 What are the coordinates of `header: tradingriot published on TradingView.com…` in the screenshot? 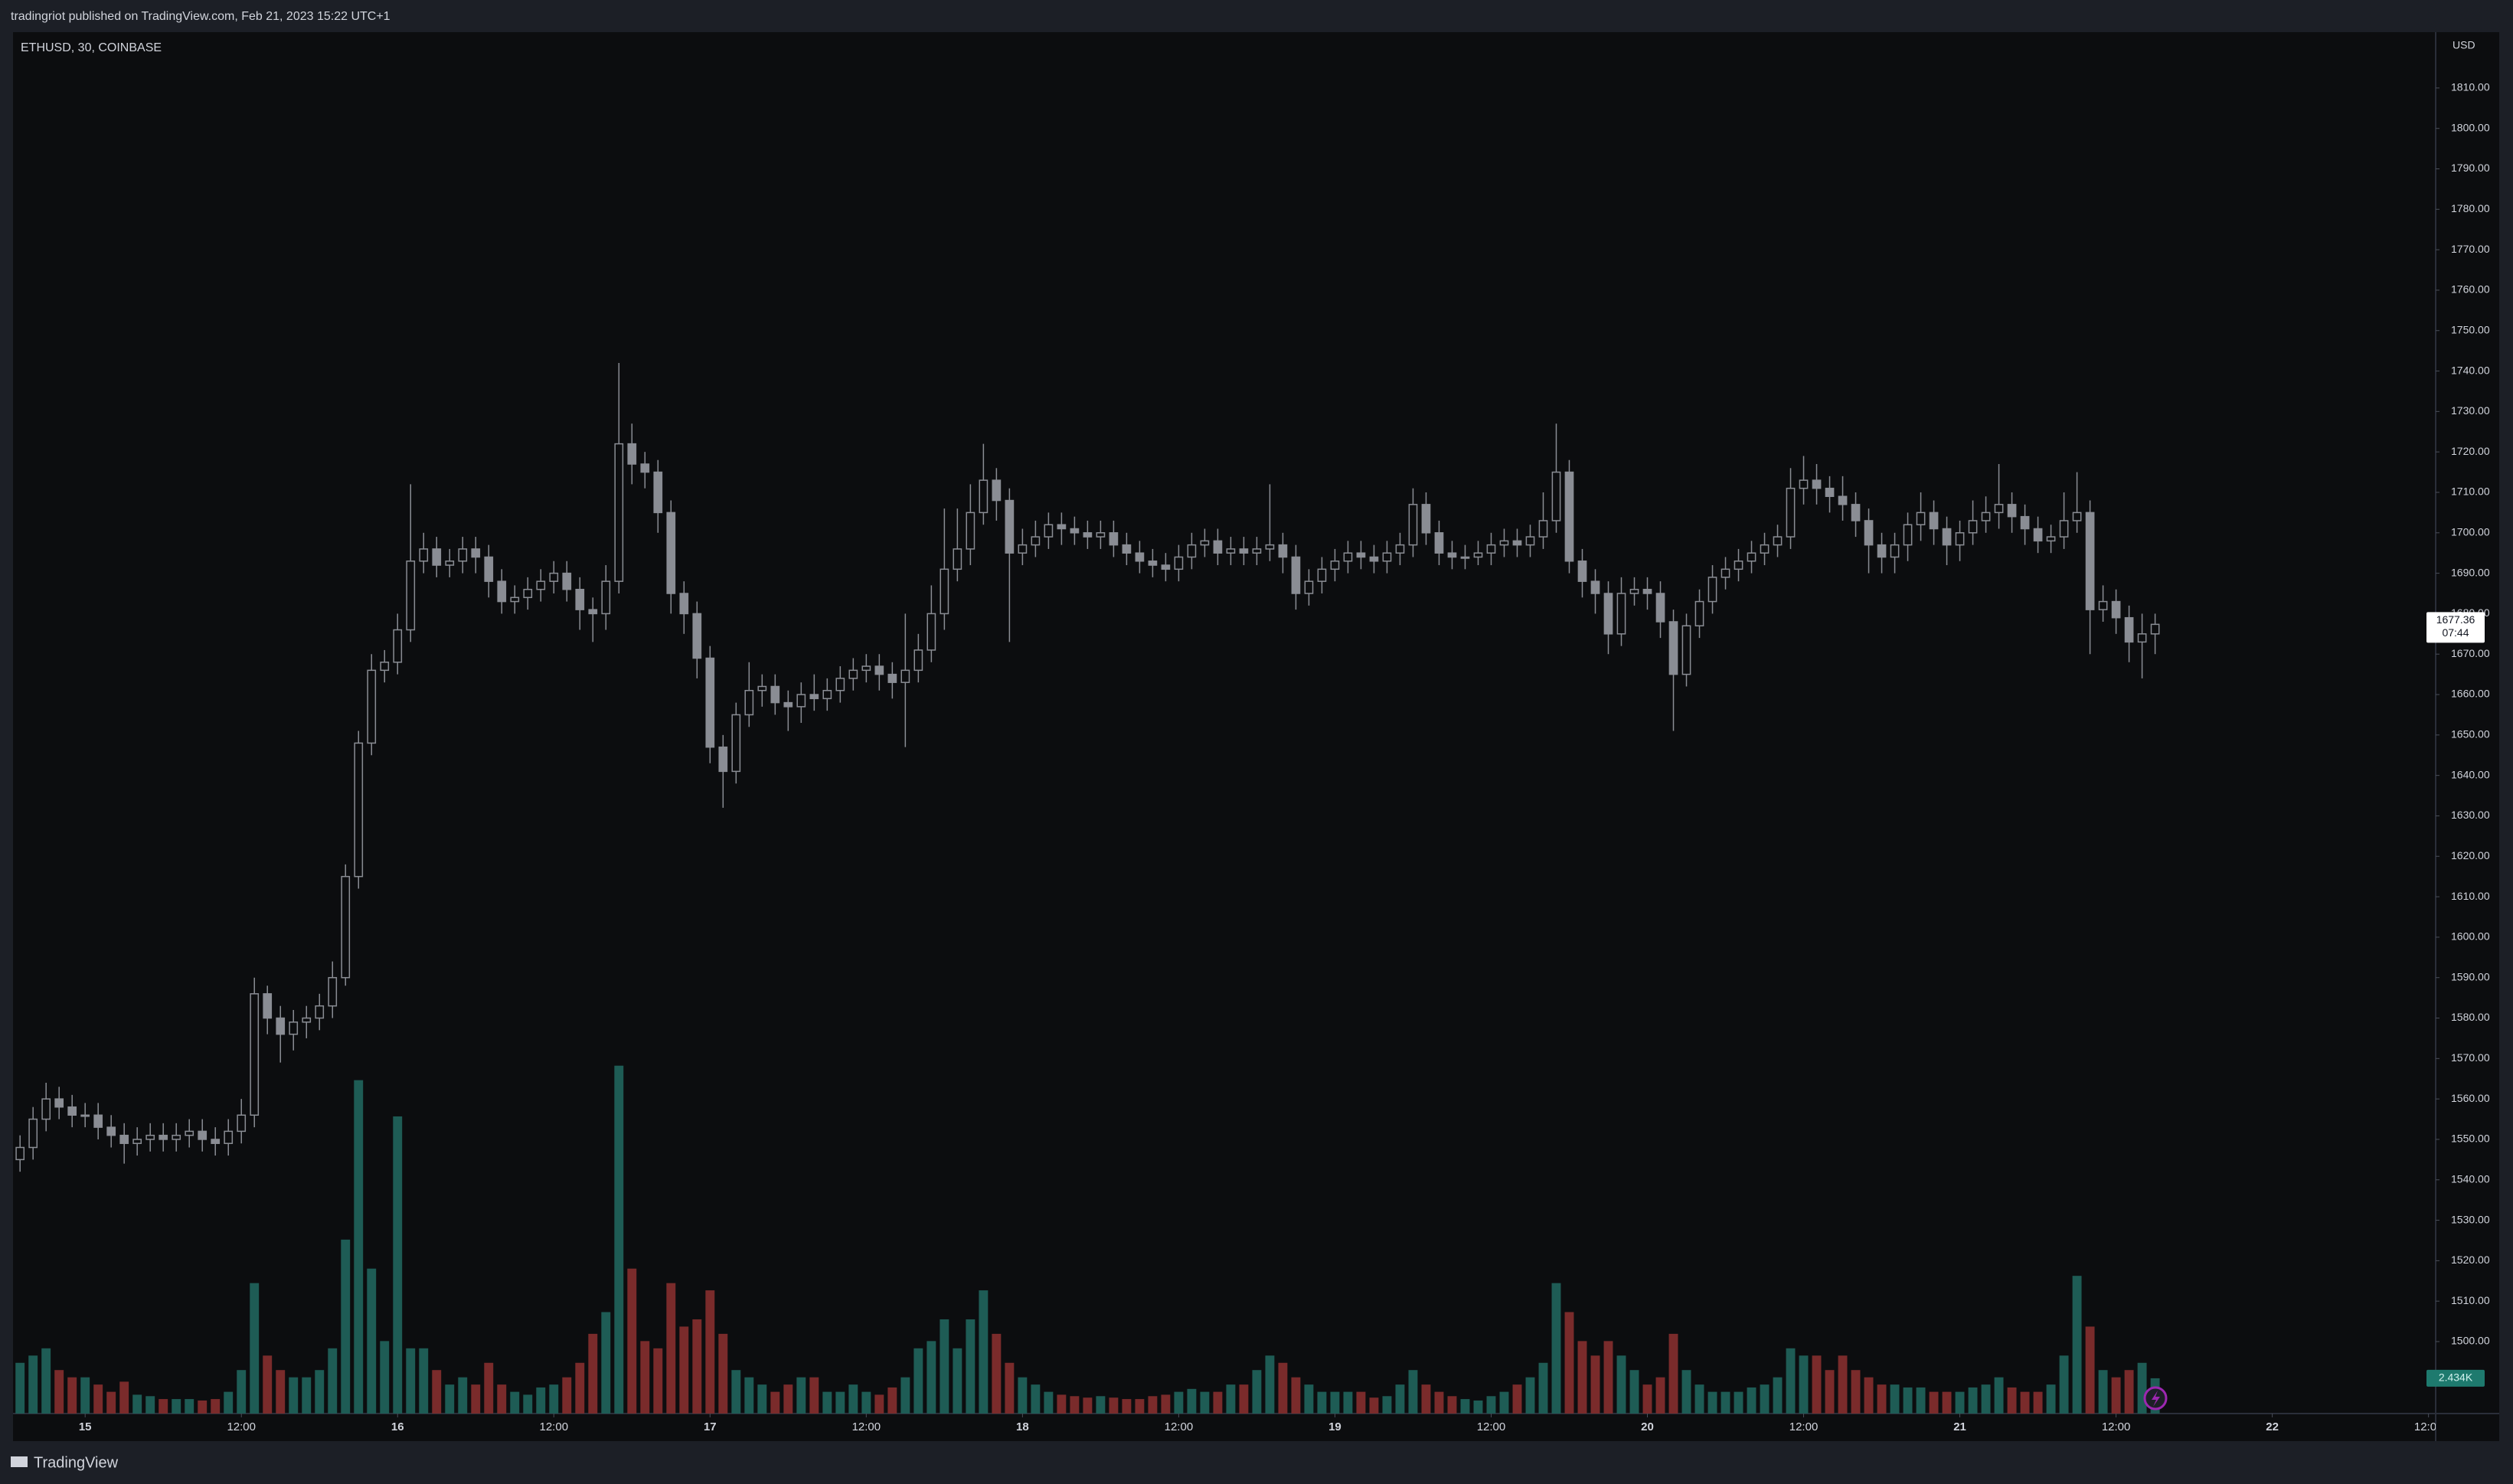 It's located at (201, 16).